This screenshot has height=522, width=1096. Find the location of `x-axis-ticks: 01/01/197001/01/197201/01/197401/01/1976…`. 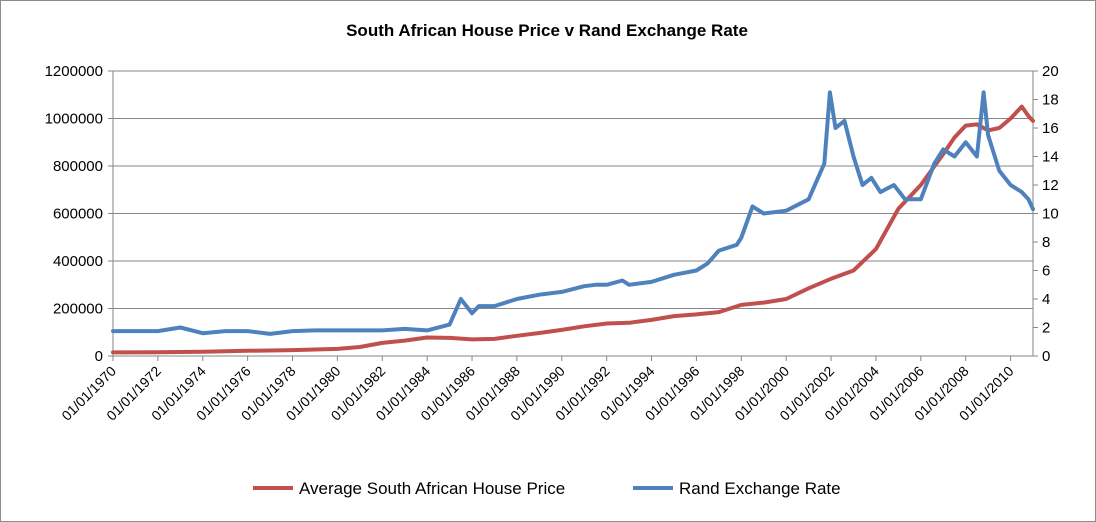

x-axis-ticks: 01/01/197001/01/197201/01/197401/01/1976… is located at coordinates (537, 393).